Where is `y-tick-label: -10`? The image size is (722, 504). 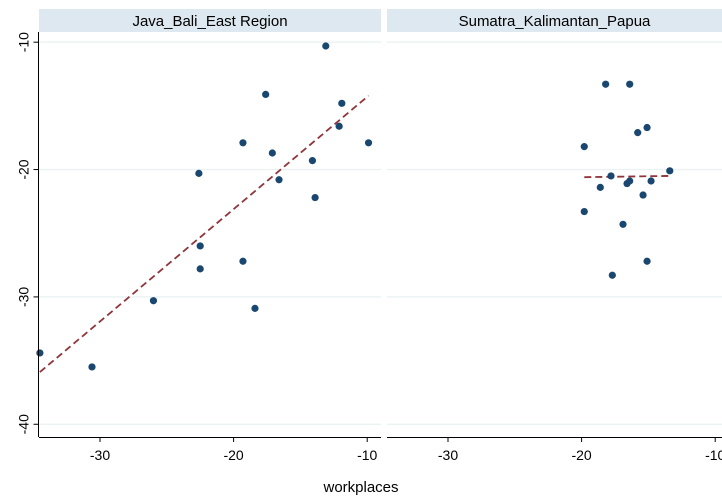 y-tick-label: -10 is located at coordinates (24, 42).